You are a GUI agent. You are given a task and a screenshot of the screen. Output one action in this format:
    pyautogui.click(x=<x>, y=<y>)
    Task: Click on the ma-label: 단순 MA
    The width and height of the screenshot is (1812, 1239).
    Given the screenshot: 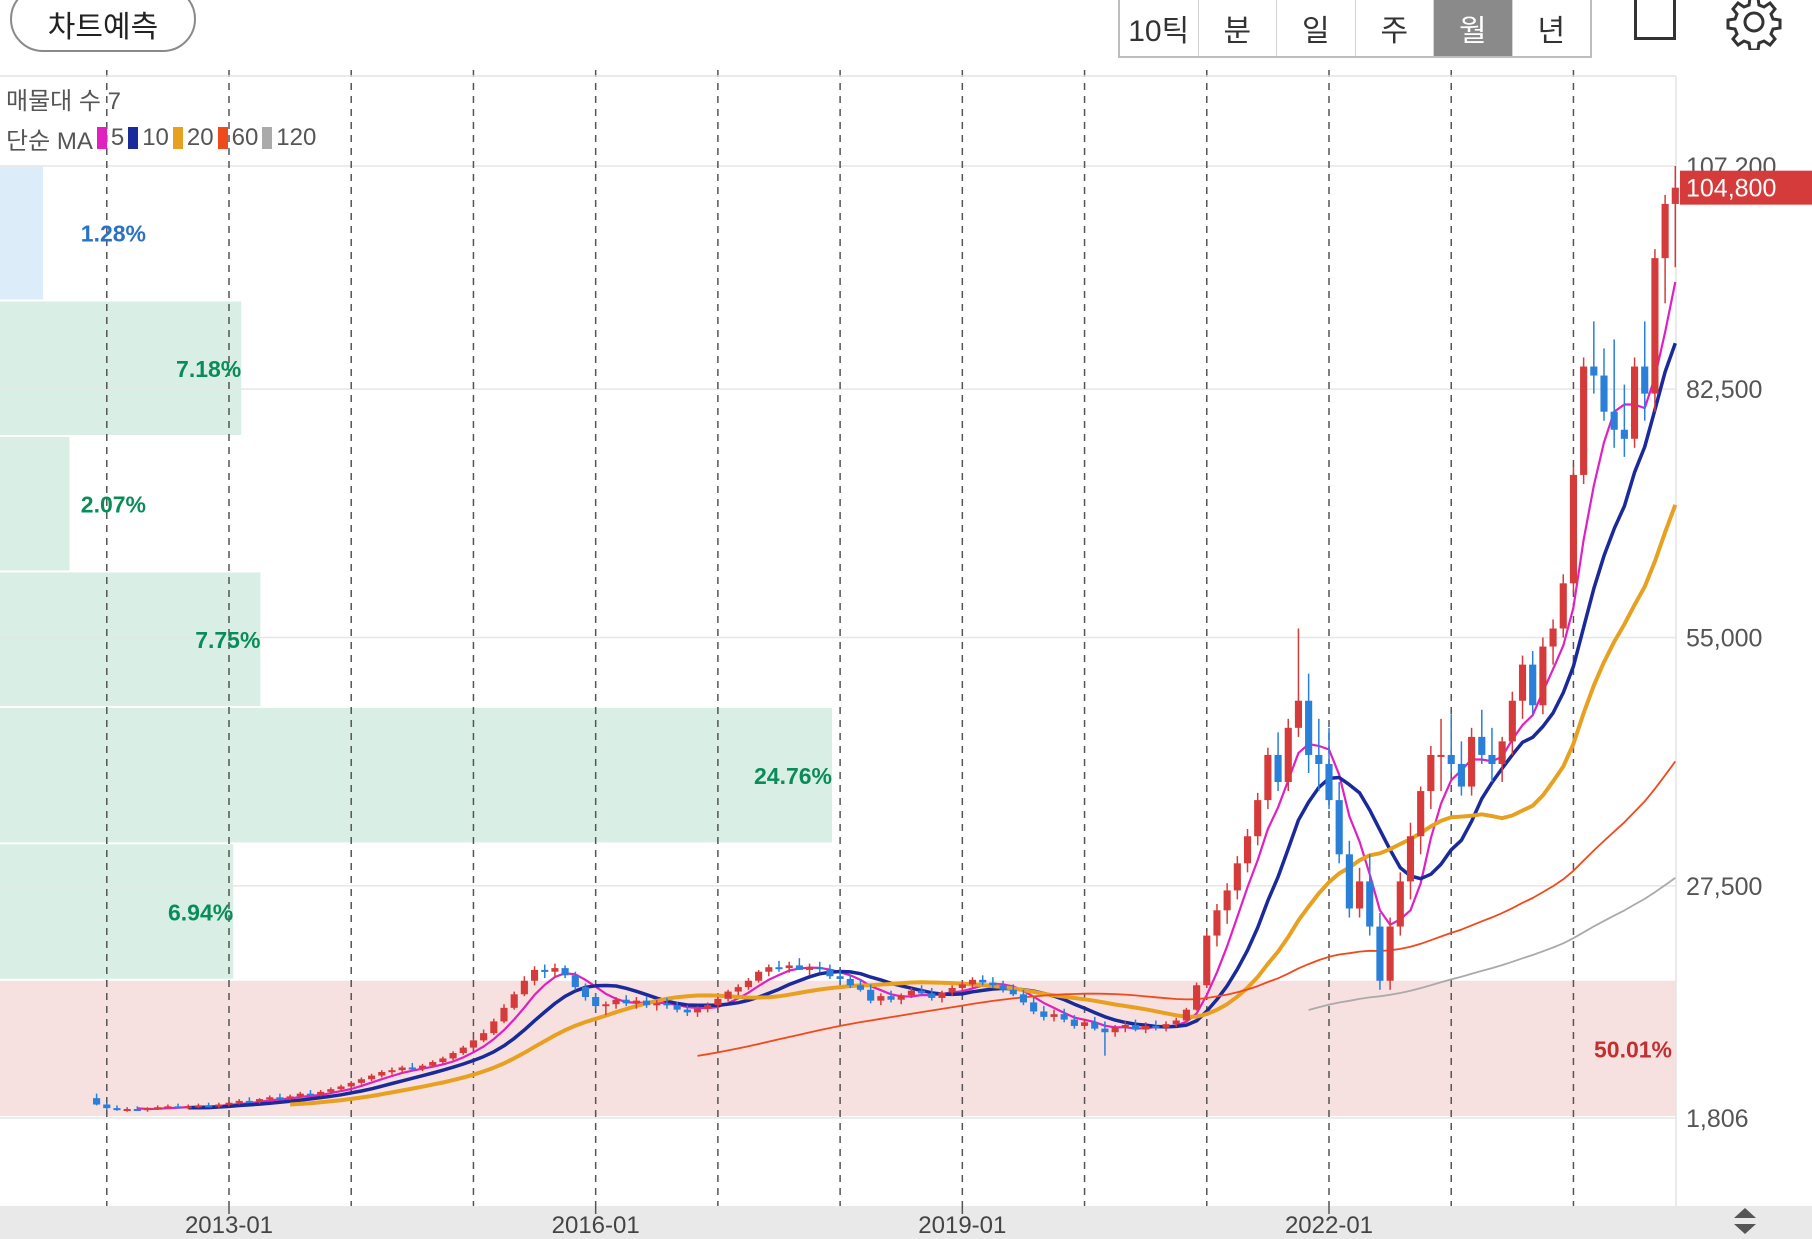 What is the action you would take?
    pyautogui.click(x=49, y=141)
    